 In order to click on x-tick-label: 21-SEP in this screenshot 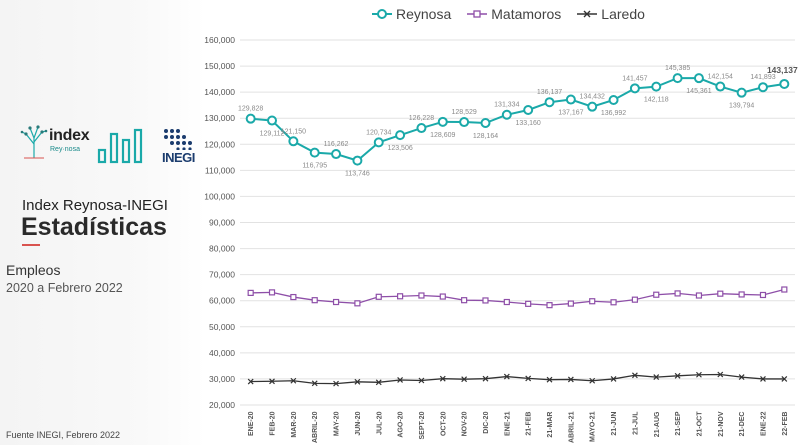, I will do `click(678, 423)`.